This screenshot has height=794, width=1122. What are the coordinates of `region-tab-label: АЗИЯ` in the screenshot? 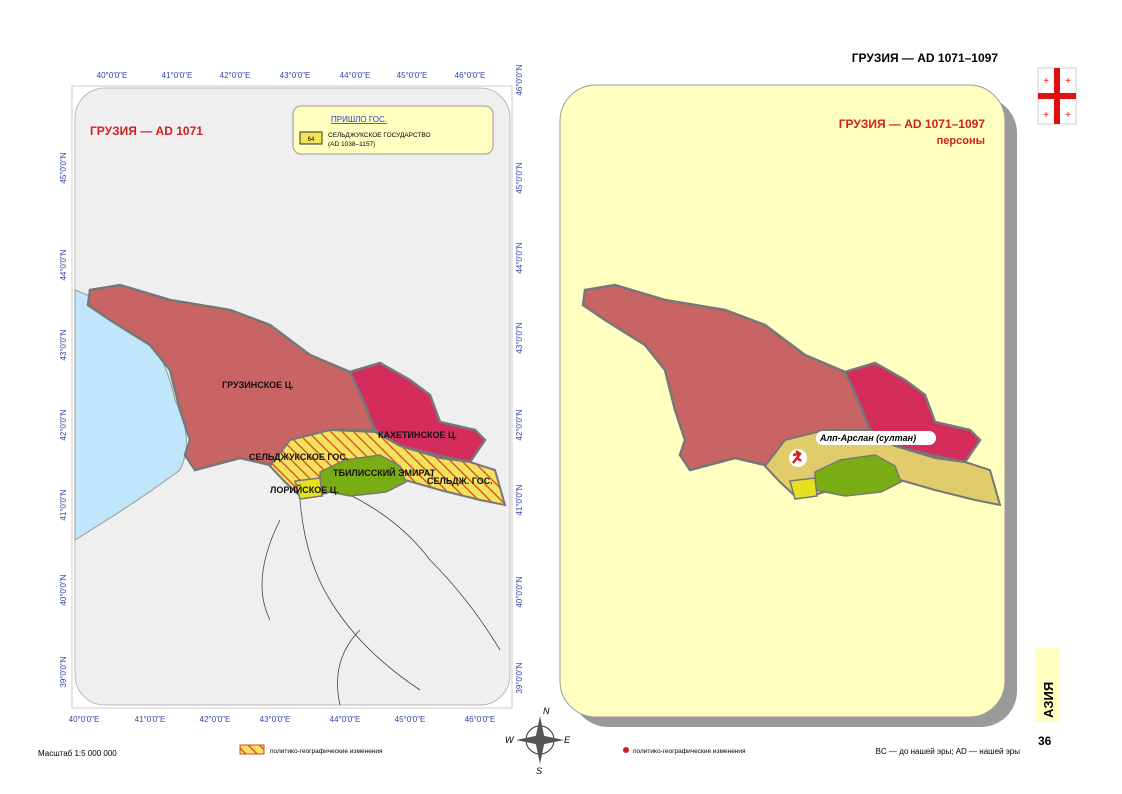 It's located at (1048, 700).